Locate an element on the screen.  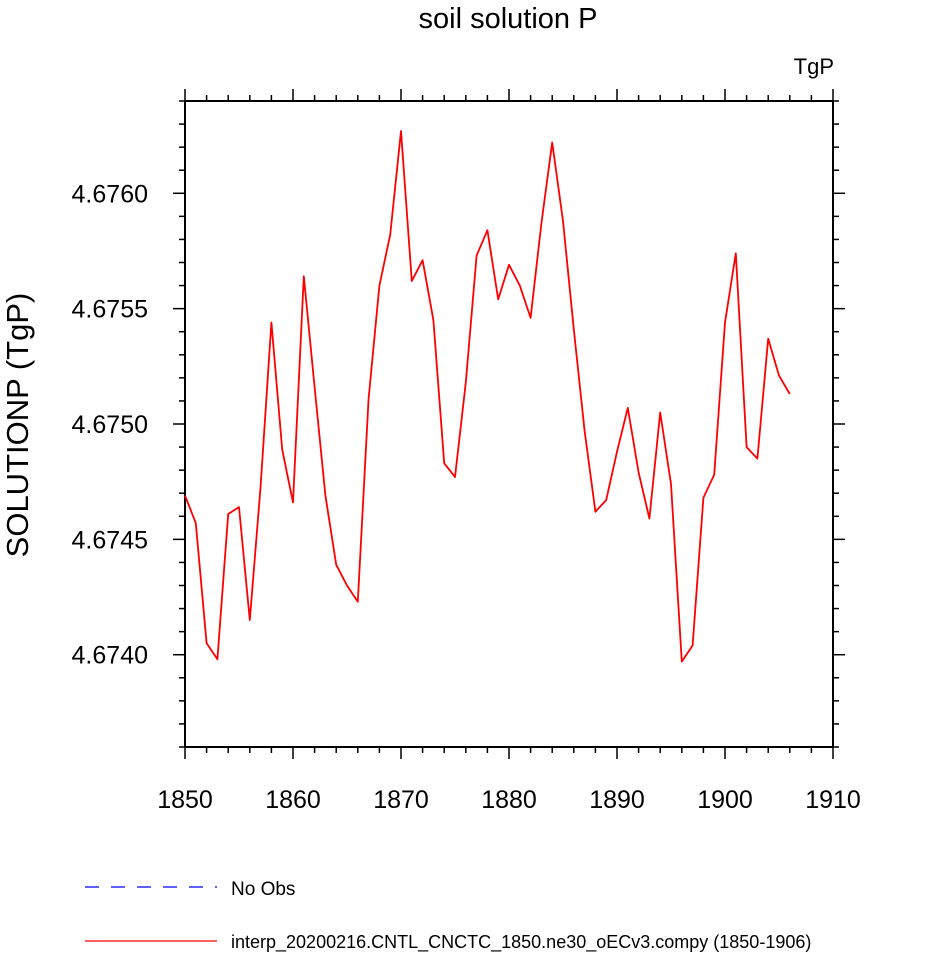
legend-label-no-obs: No Obs is located at coordinates (263, 889).